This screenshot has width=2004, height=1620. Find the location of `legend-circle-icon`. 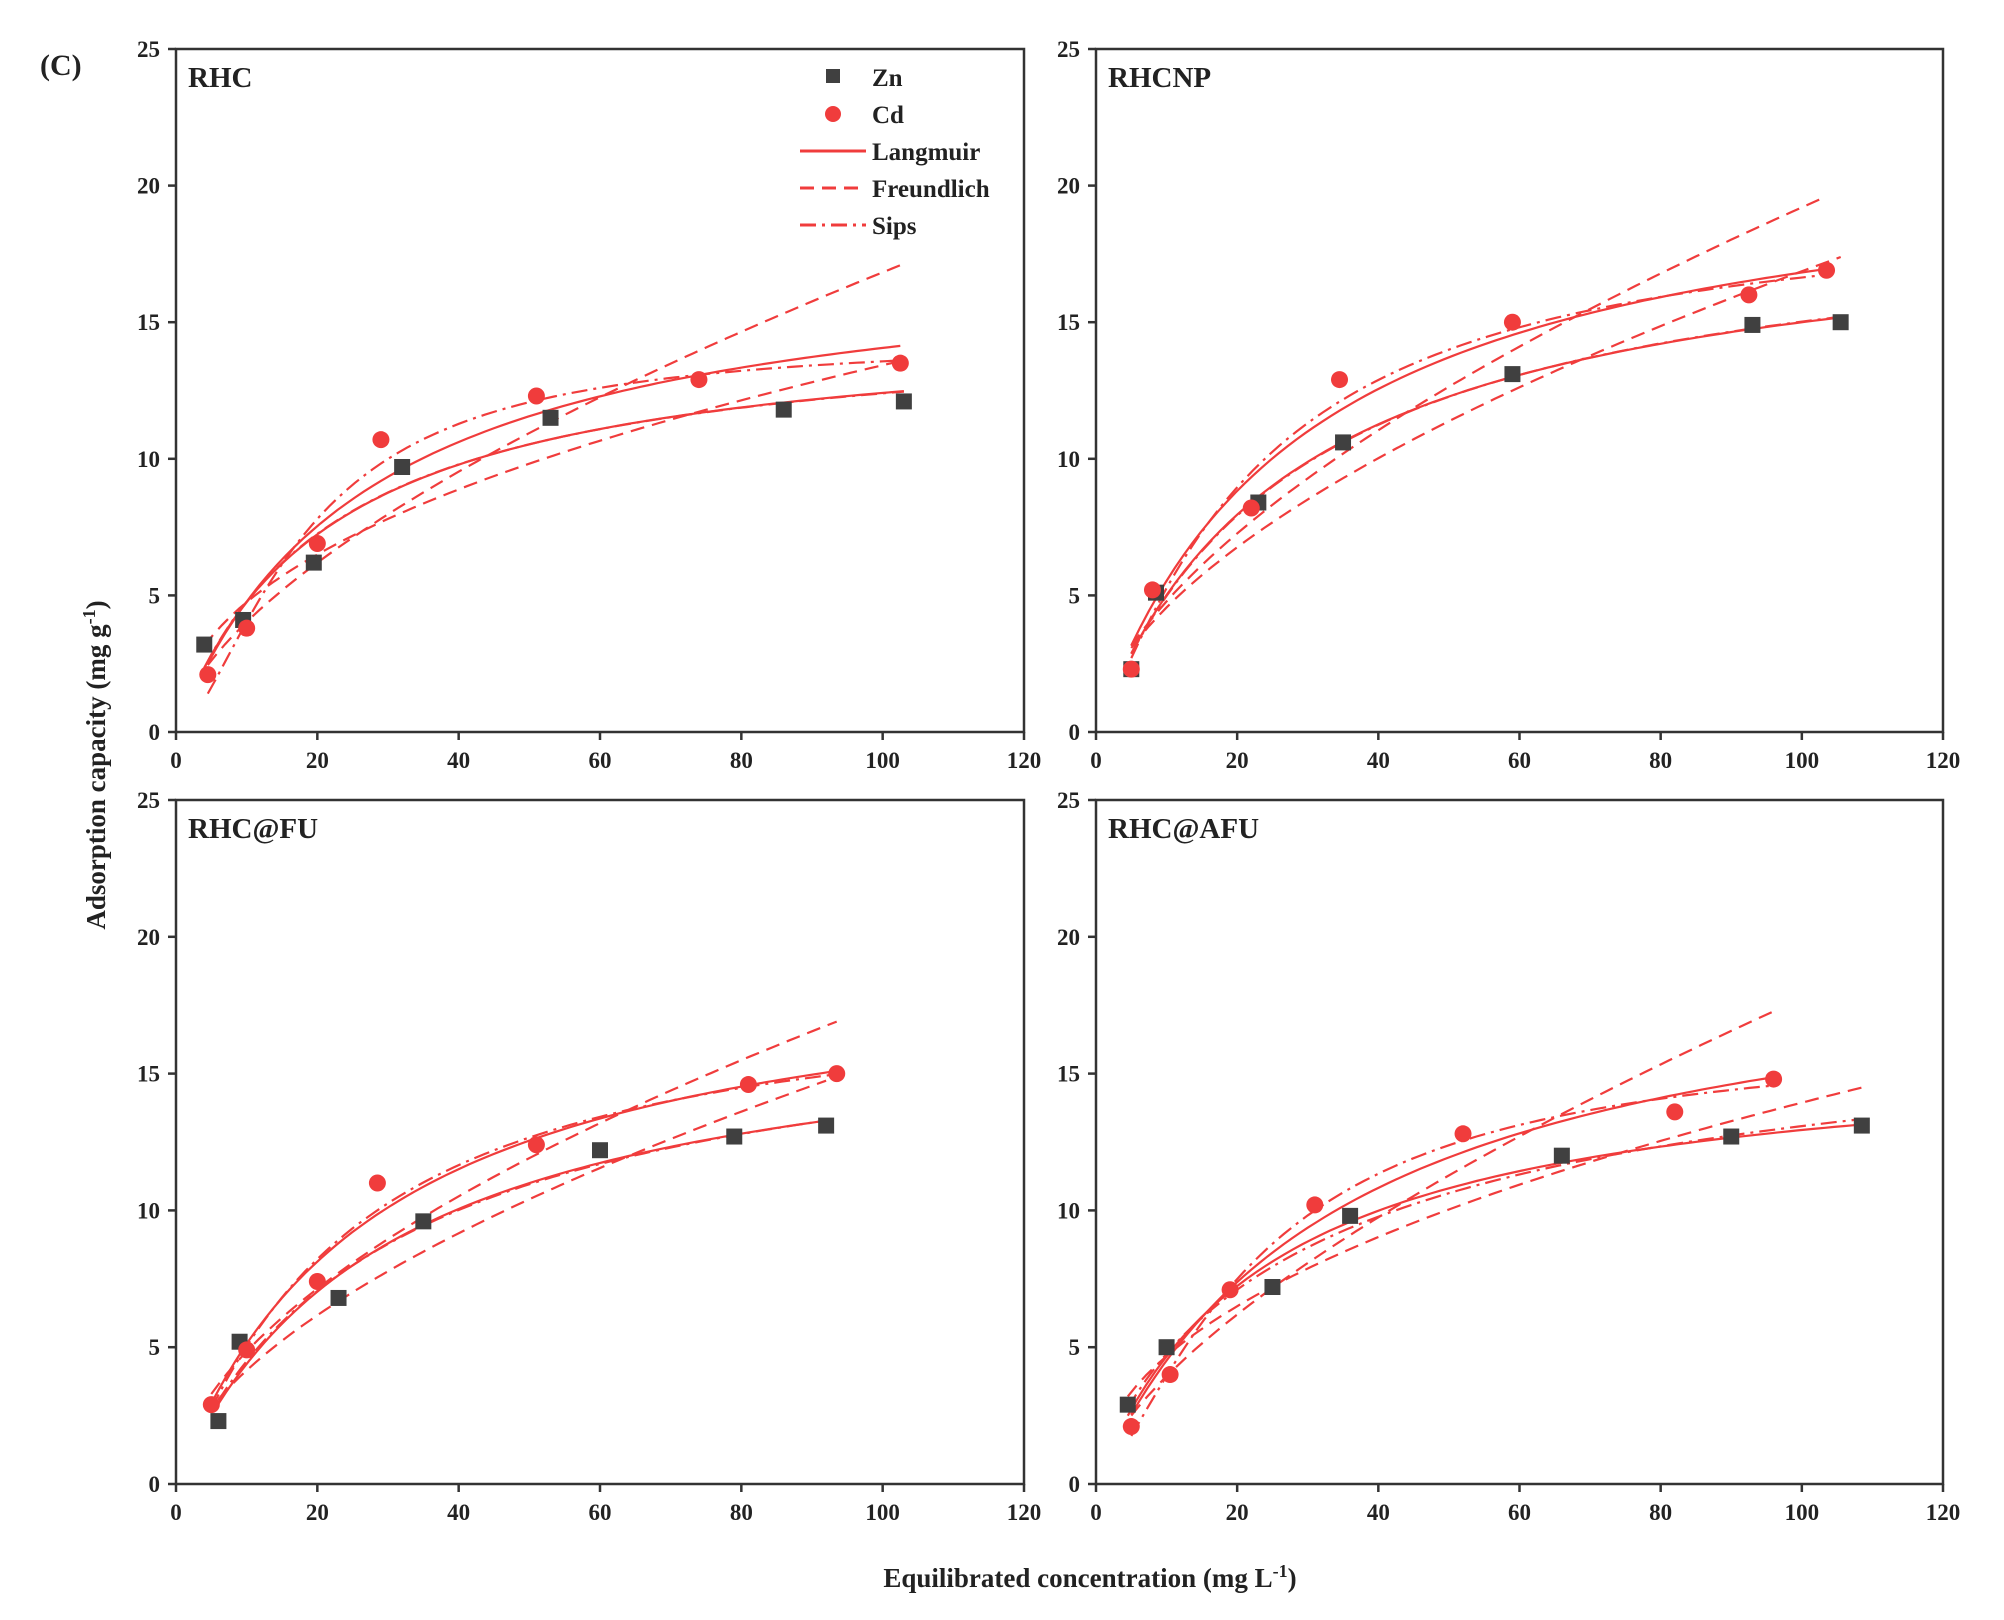

legend-circle-icon is located at coordinates (833, 114).